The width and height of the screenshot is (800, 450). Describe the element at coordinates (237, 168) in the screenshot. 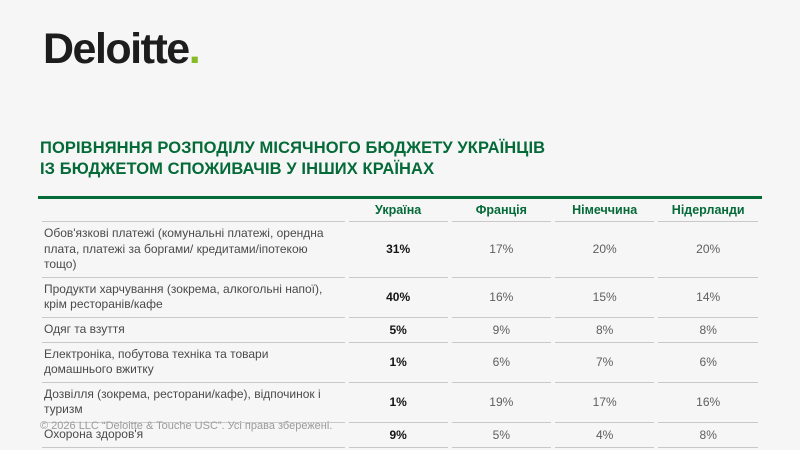

I see `page-title-line-2: ІЗ БЮДЖЕТОМ СПОЖИВАЧІВ У ІНШИХ КРАЇНАХ` at that location.